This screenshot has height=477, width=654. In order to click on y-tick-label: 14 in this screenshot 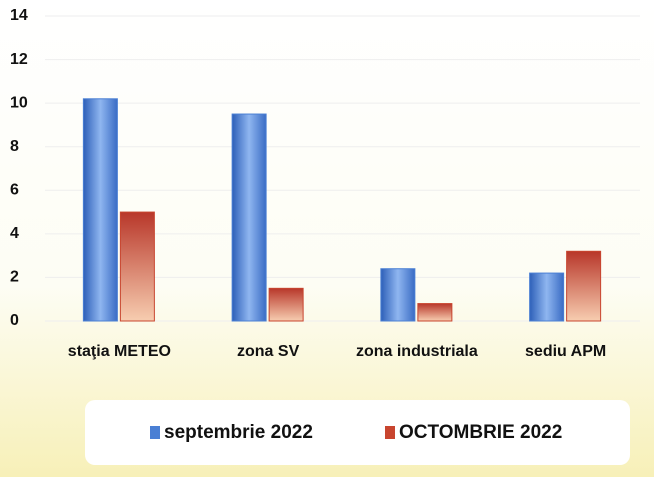, I will do `click(19, 15)`.